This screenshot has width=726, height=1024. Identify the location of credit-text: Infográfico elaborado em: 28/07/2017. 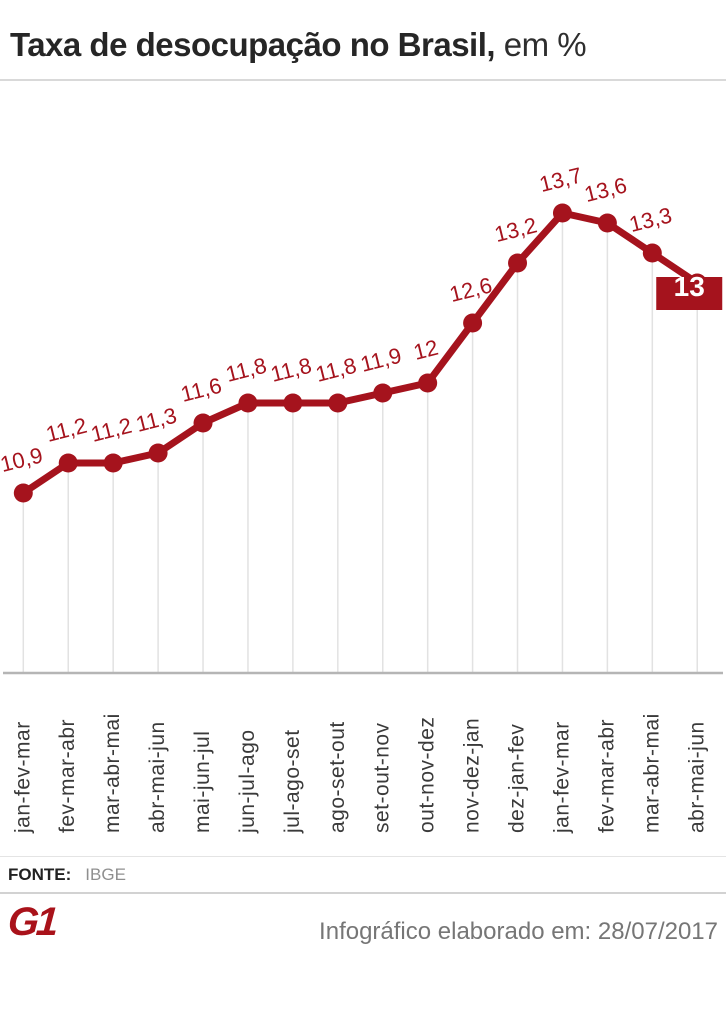
(518, 931).